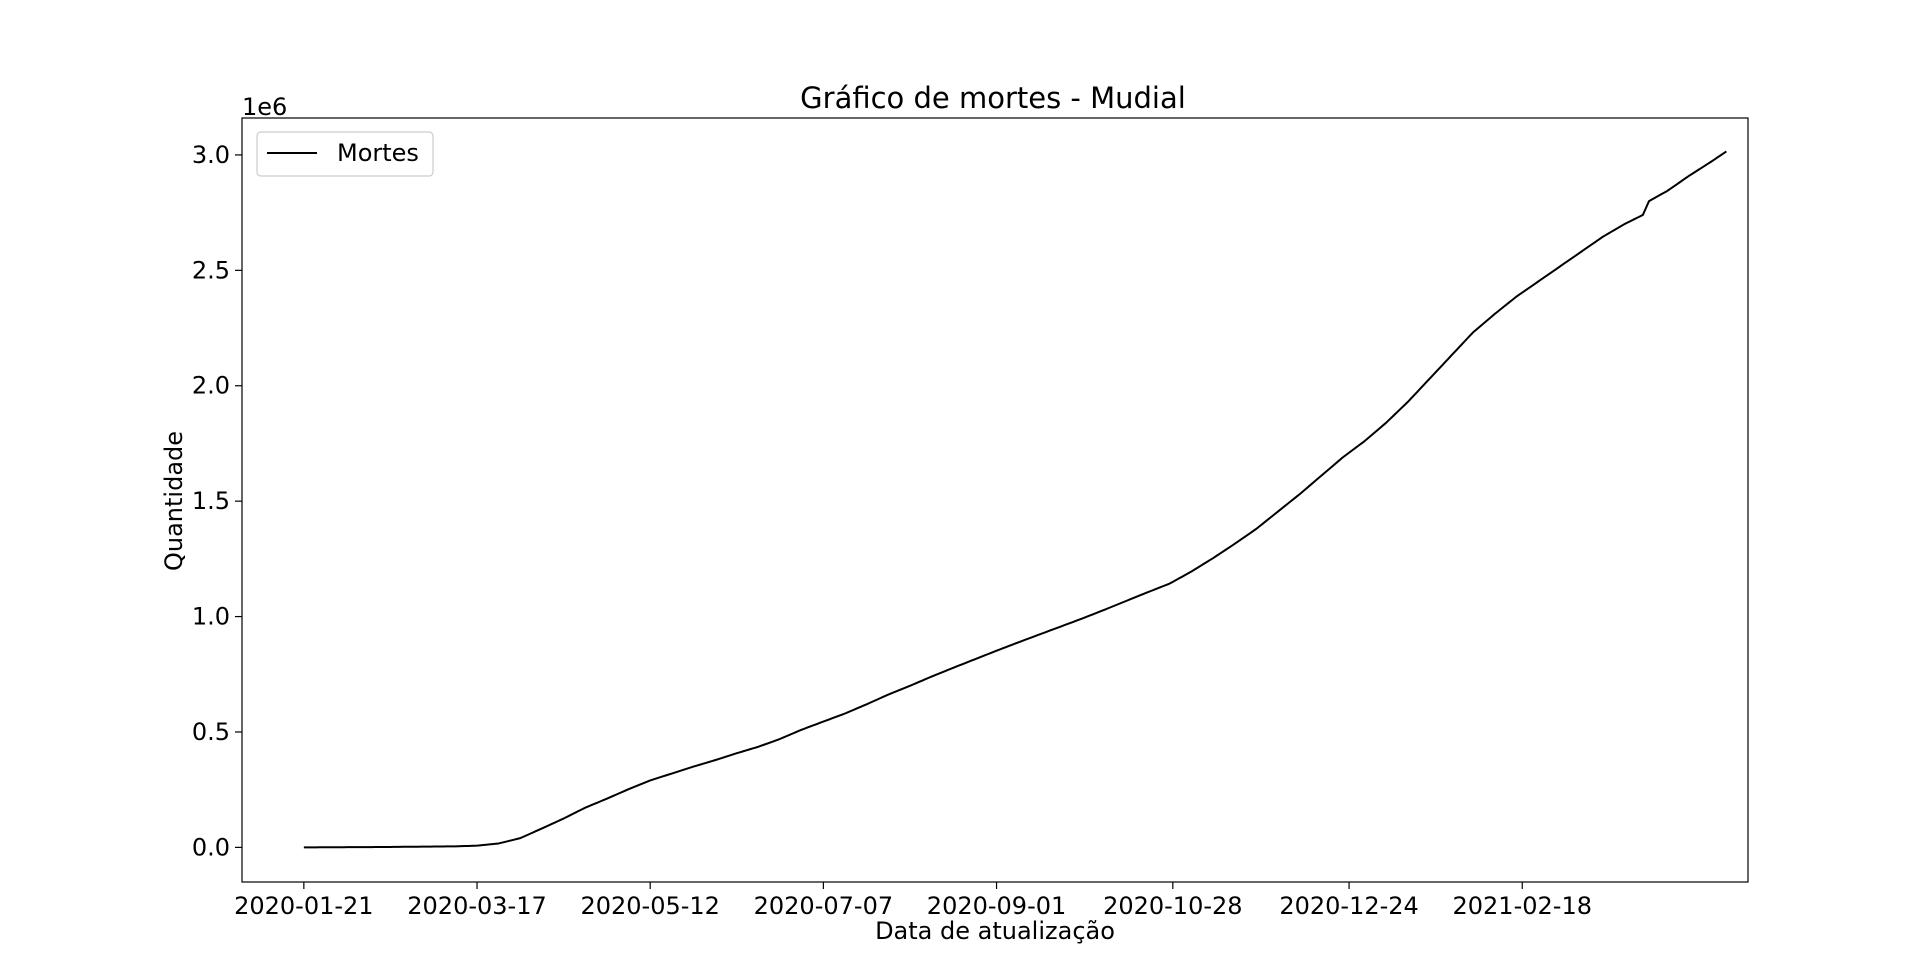 The height and width of the screenshot is (977, 1920). I want to click on x-tick-label: 2020-10-28, so click(1172, 906).